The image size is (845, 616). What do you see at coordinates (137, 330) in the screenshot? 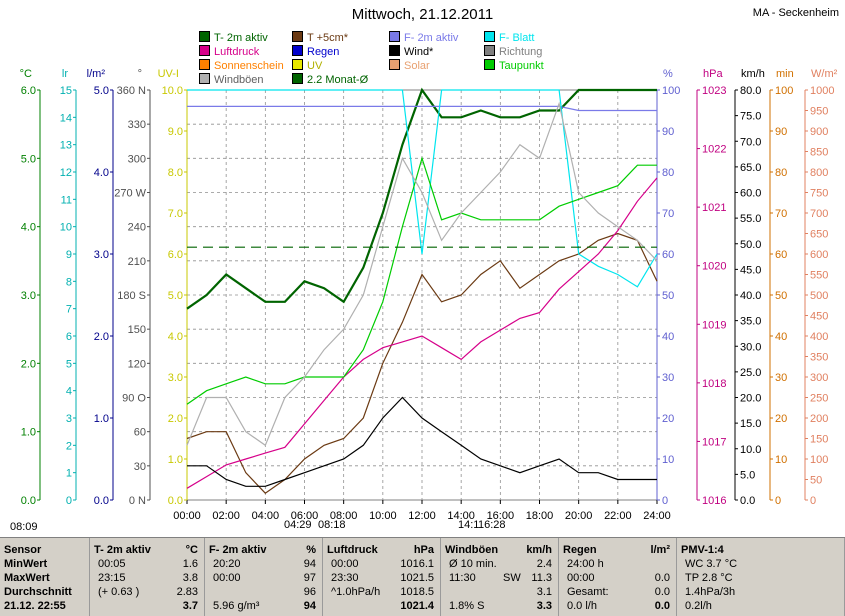
I see `axis-dir-tick-label: 150` at bounding box center [137, 330].